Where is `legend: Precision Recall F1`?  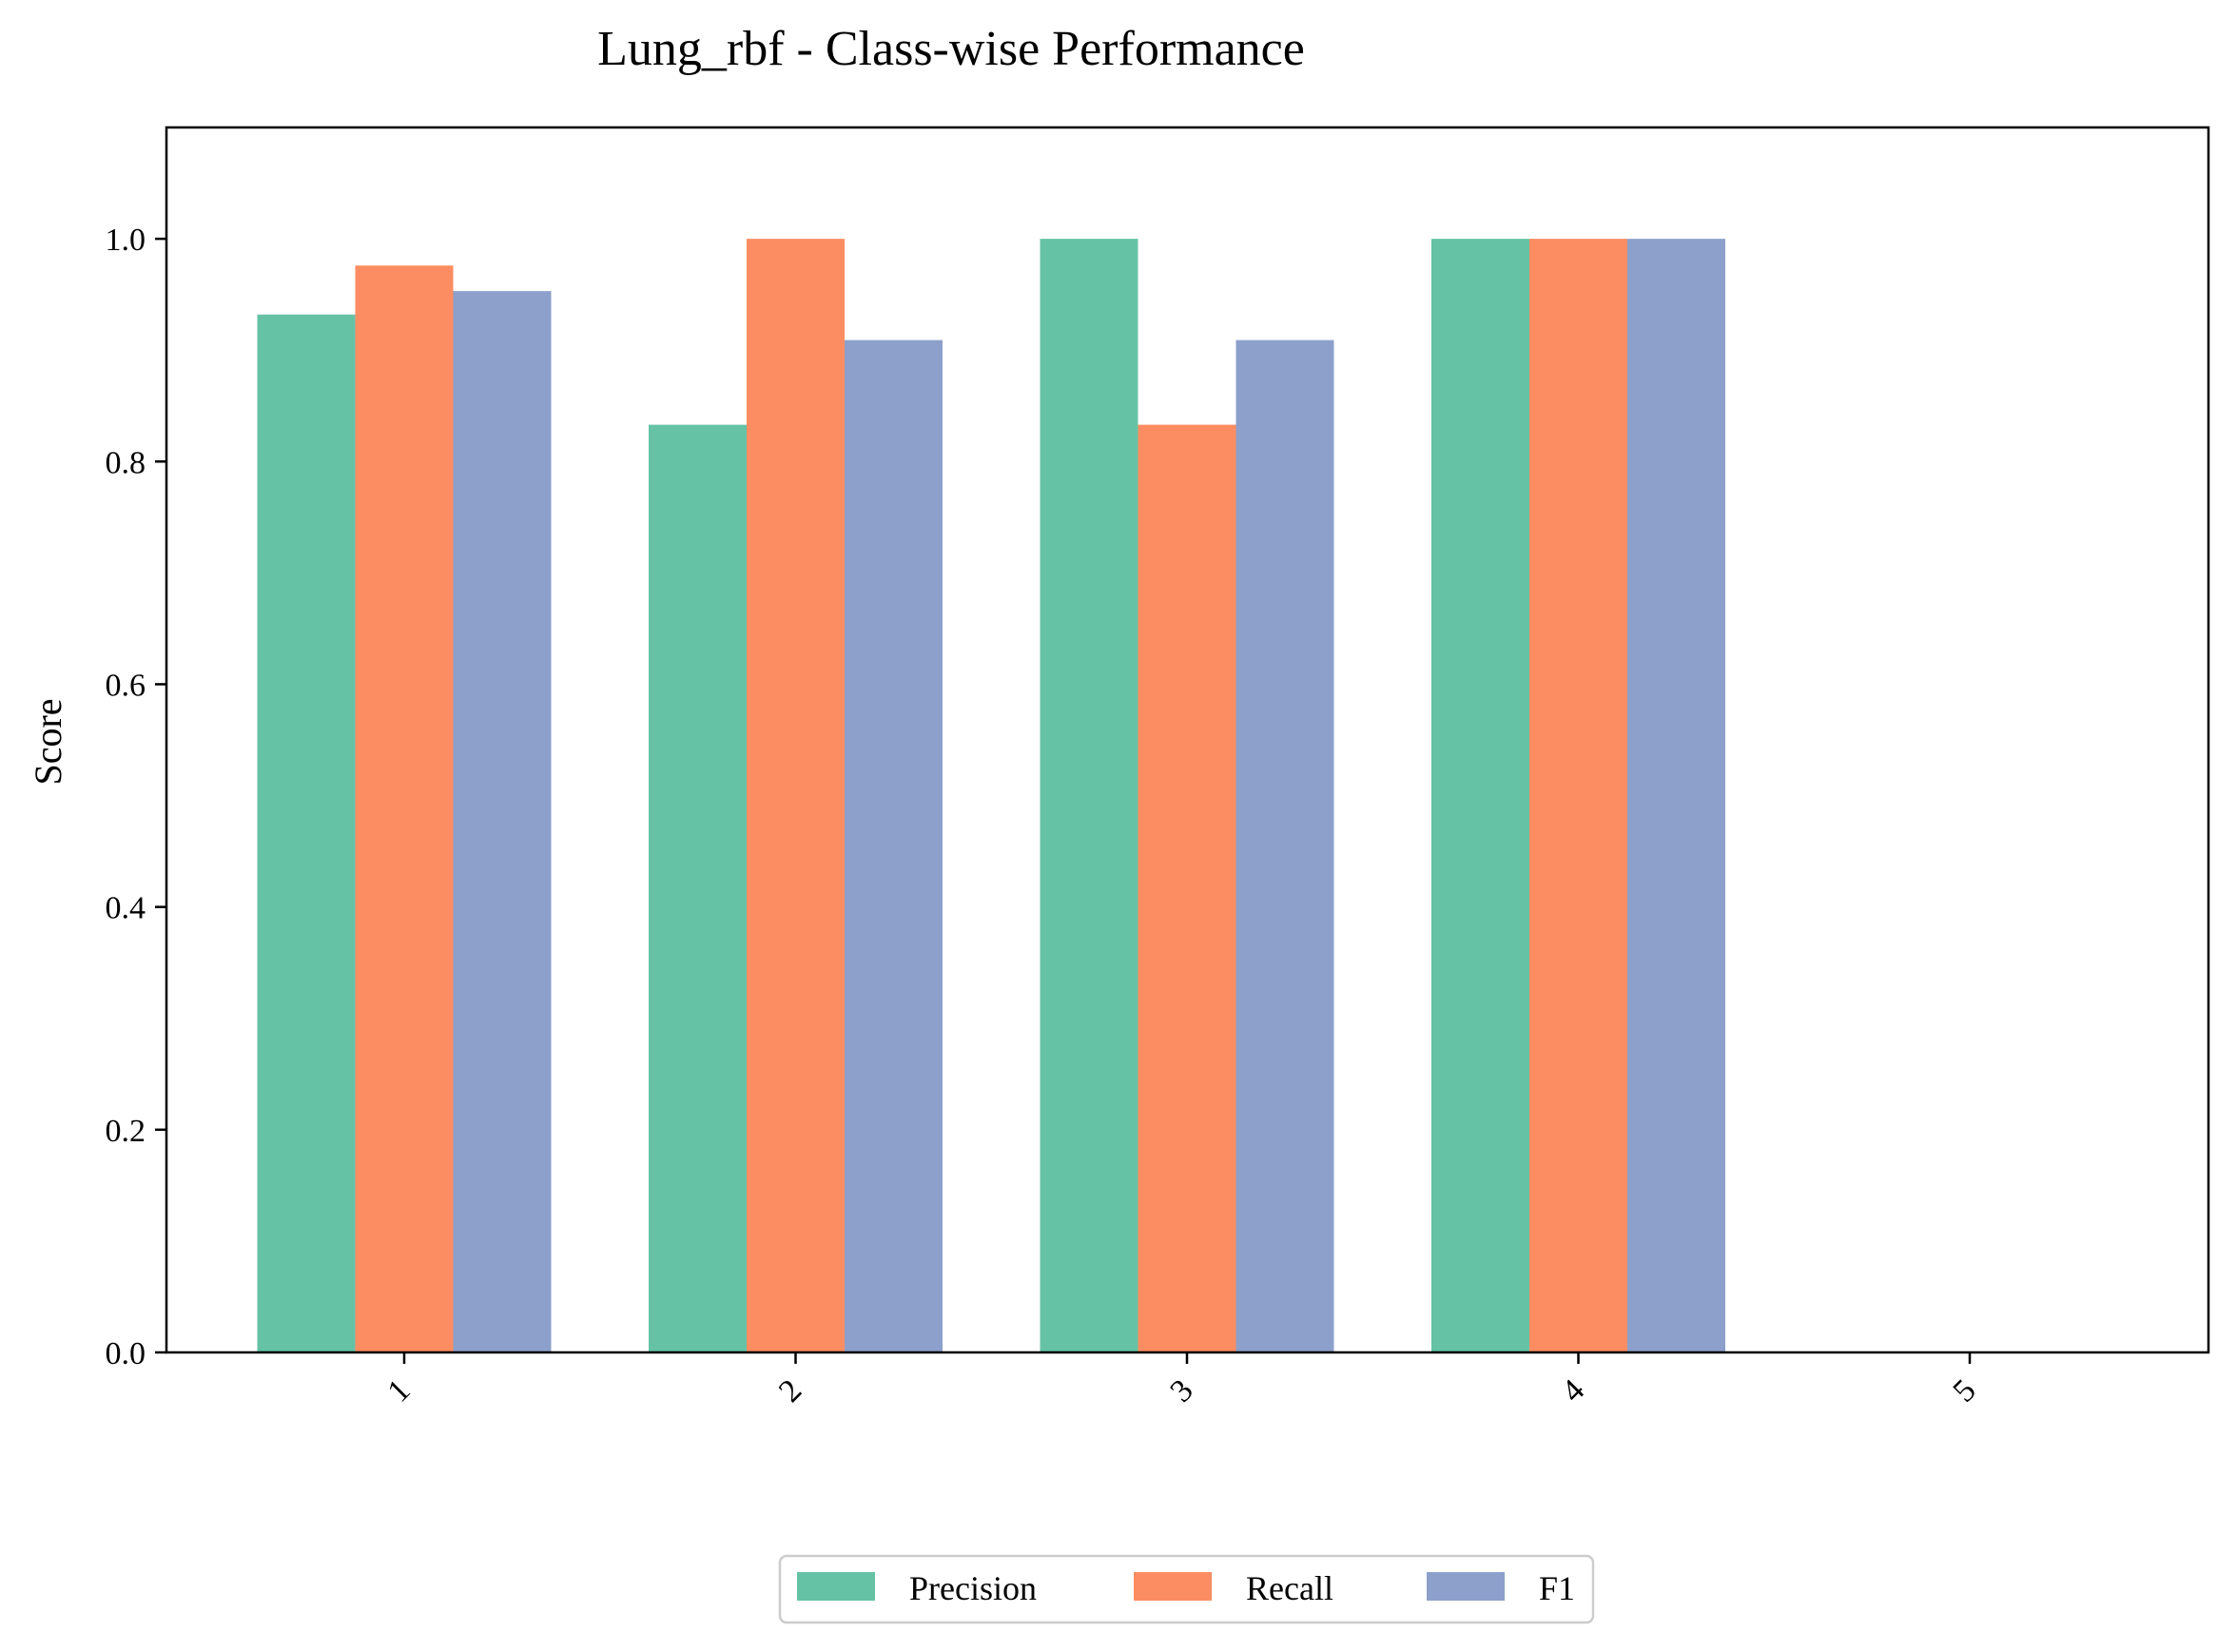
legend: Precision Recall F1 is located at coordinates (1187, 1589).